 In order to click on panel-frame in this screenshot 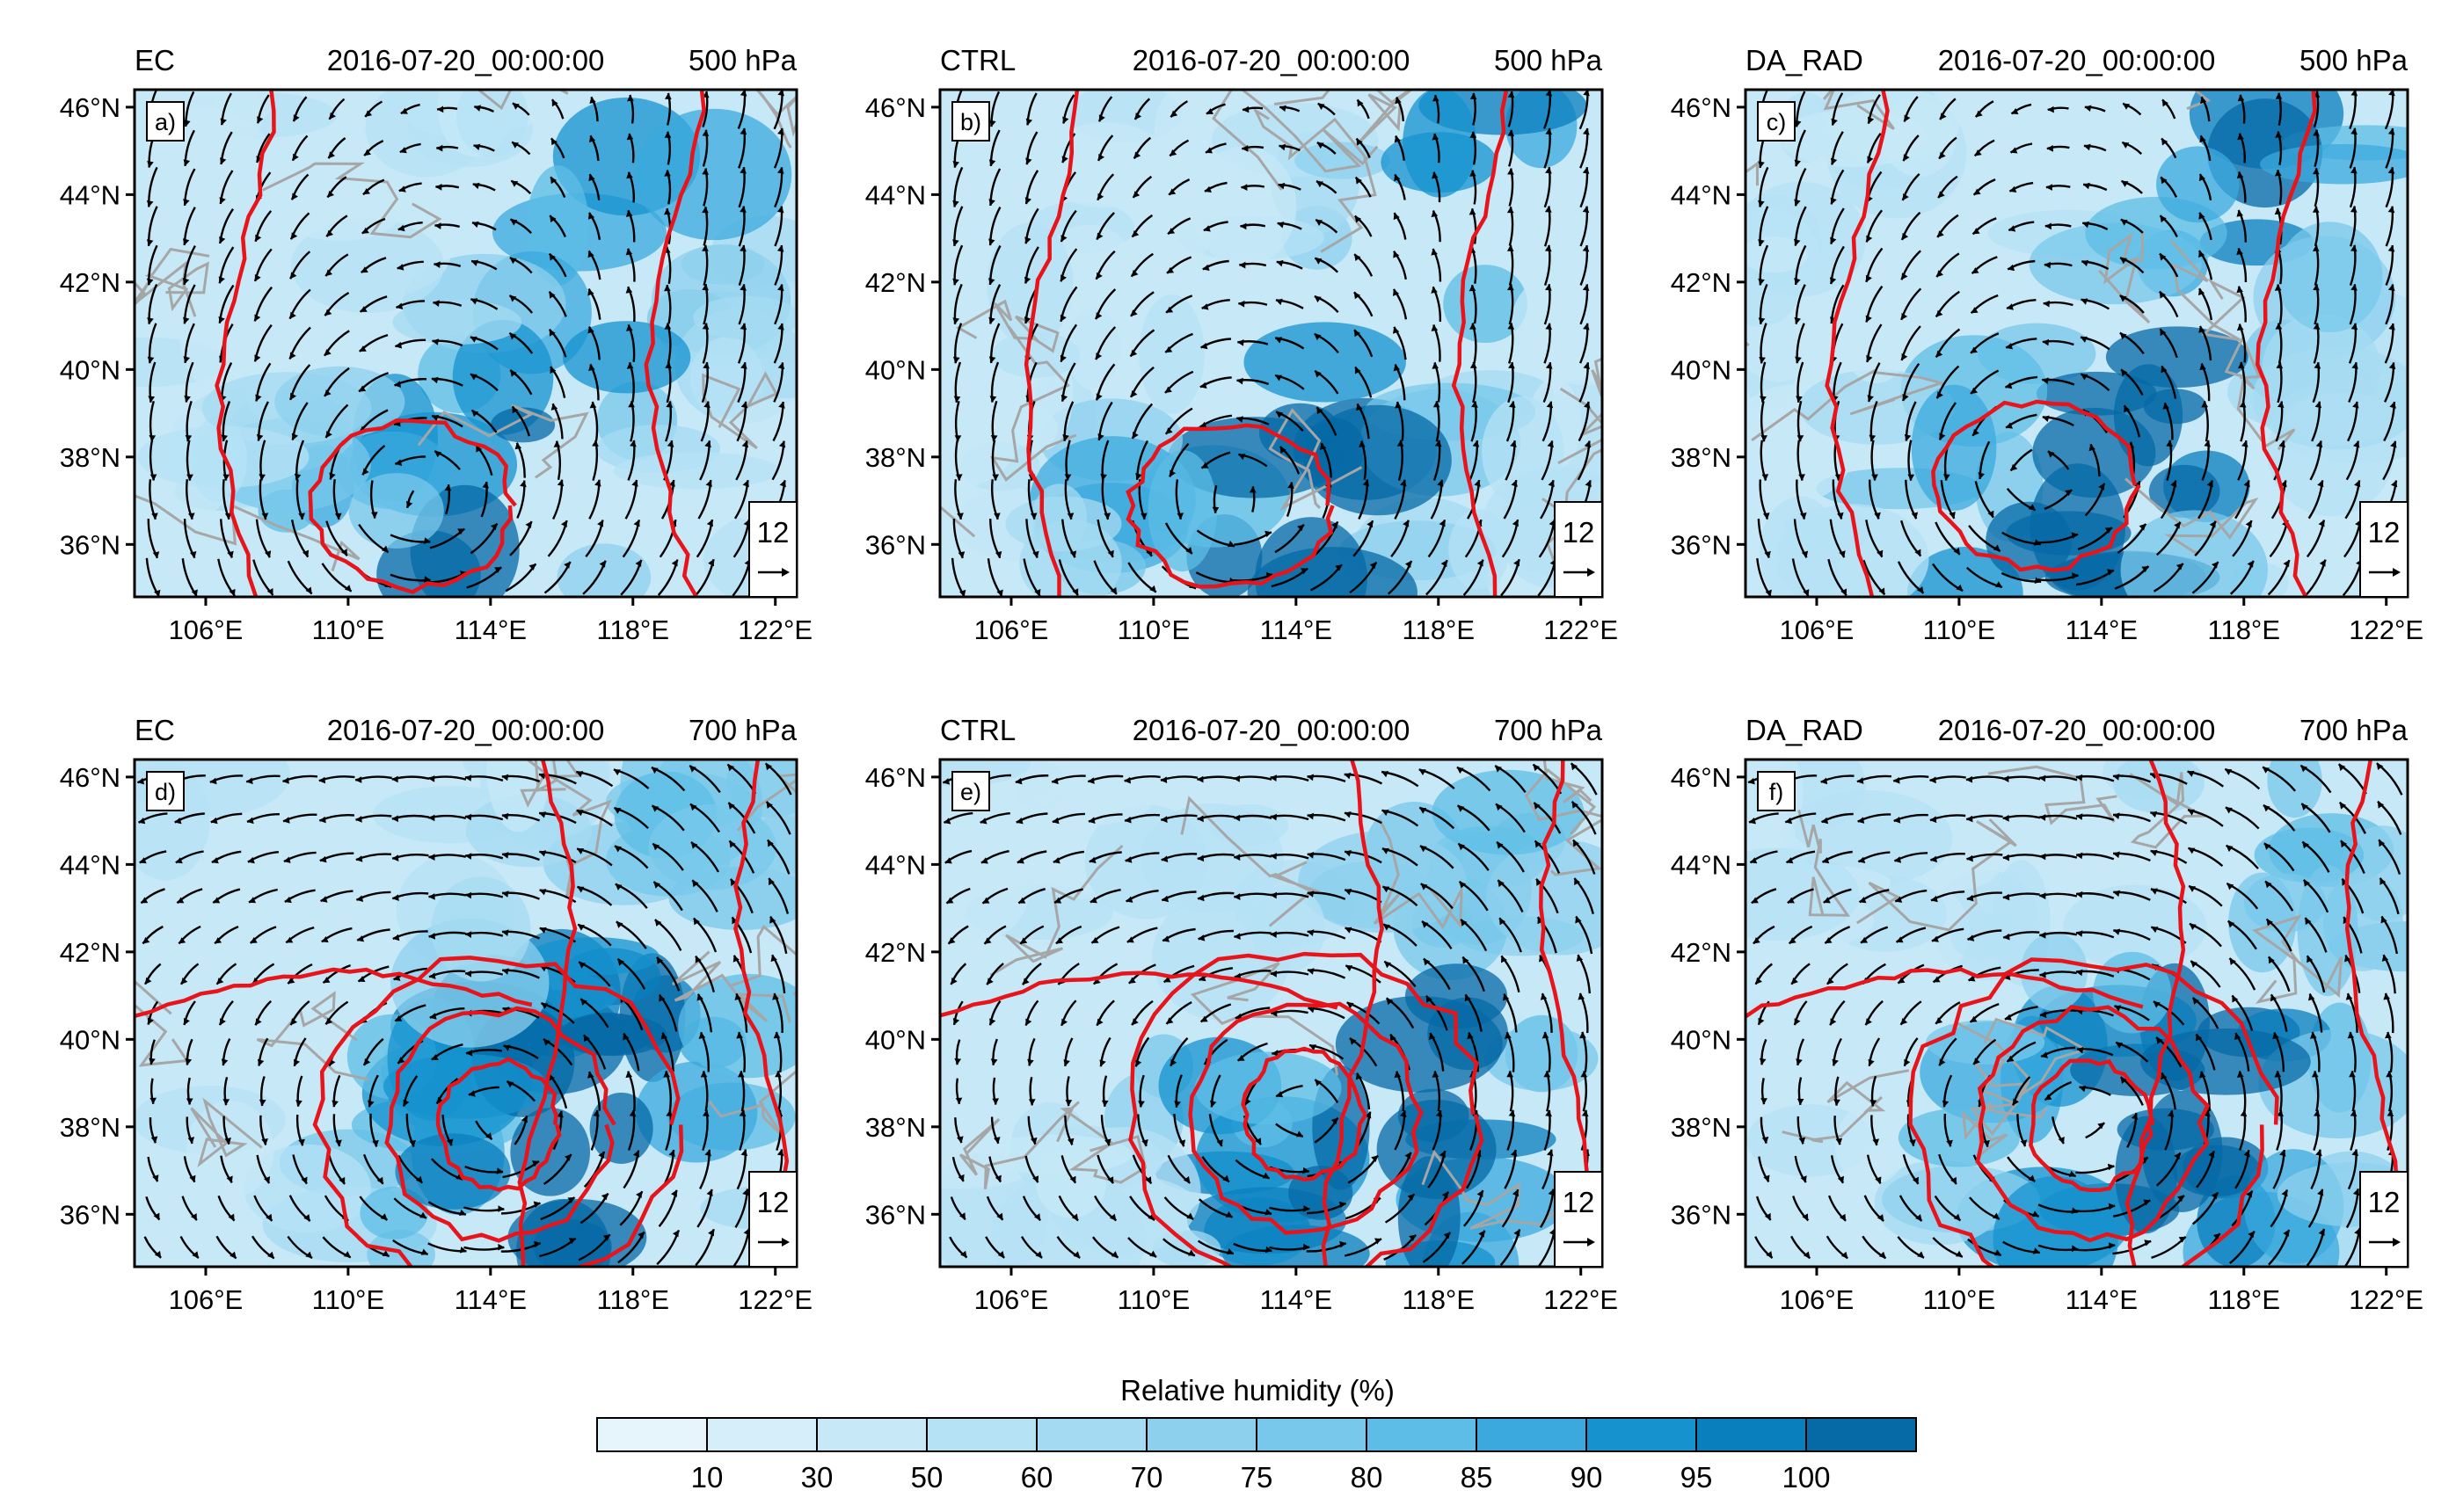, I will do `click(2076, 1013)`.